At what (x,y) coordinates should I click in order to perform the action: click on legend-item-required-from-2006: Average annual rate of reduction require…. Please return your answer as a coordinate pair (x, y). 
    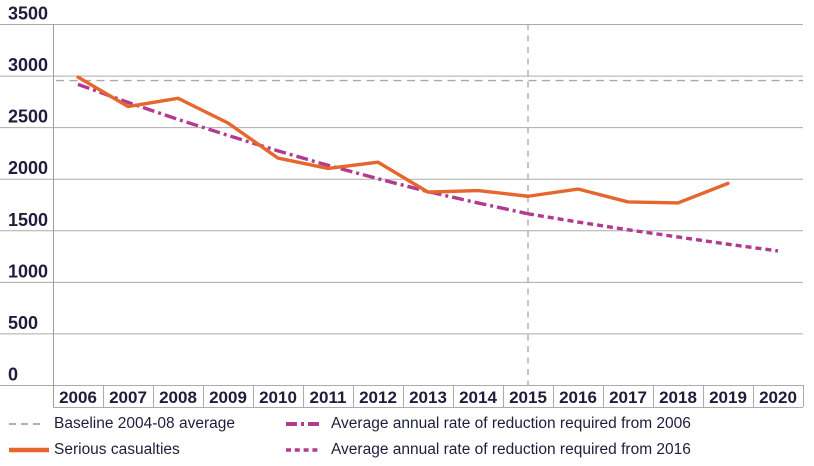
    Looking at the image, I should click on (488, 424).